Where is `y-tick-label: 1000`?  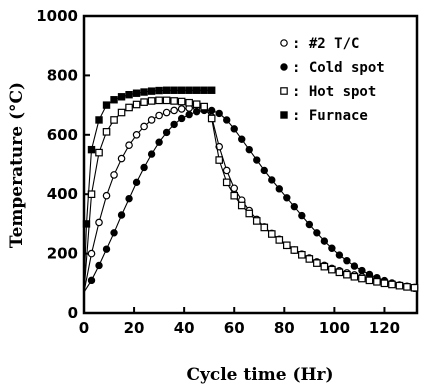
y-tick-label: 1000 is located at coordinates (57, 16).